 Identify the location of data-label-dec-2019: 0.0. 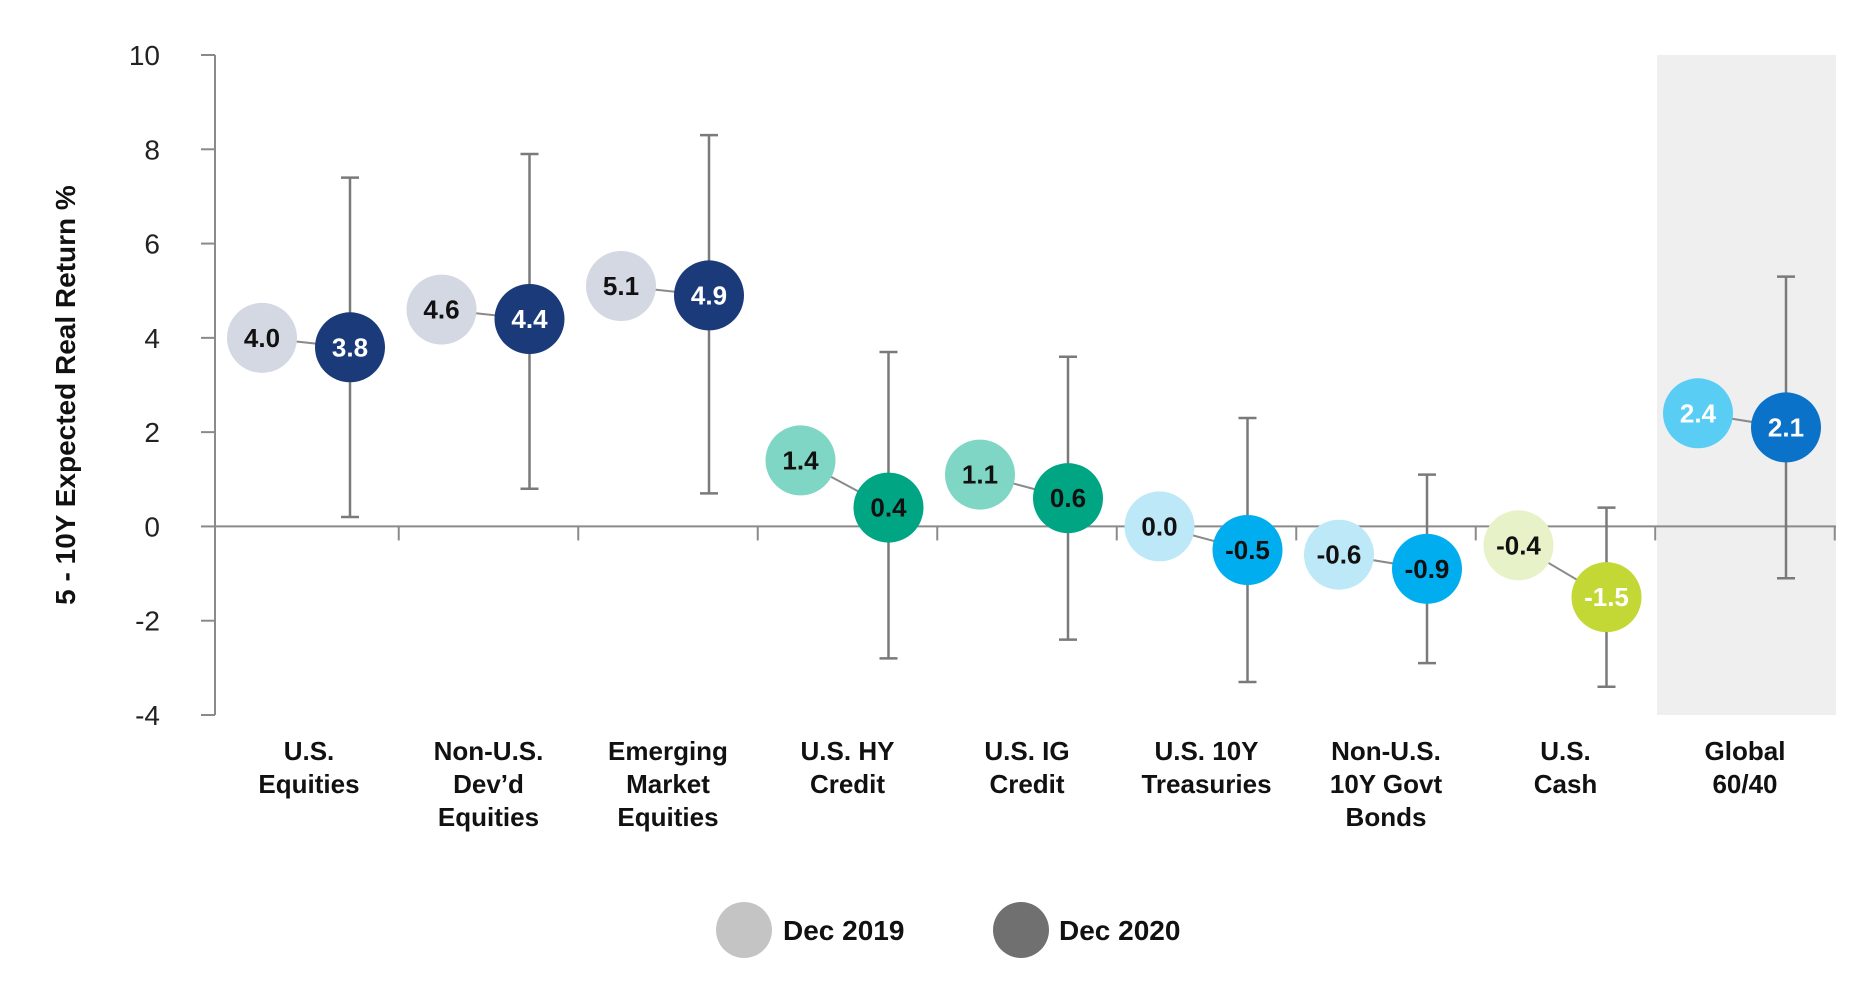
(1159, 526).